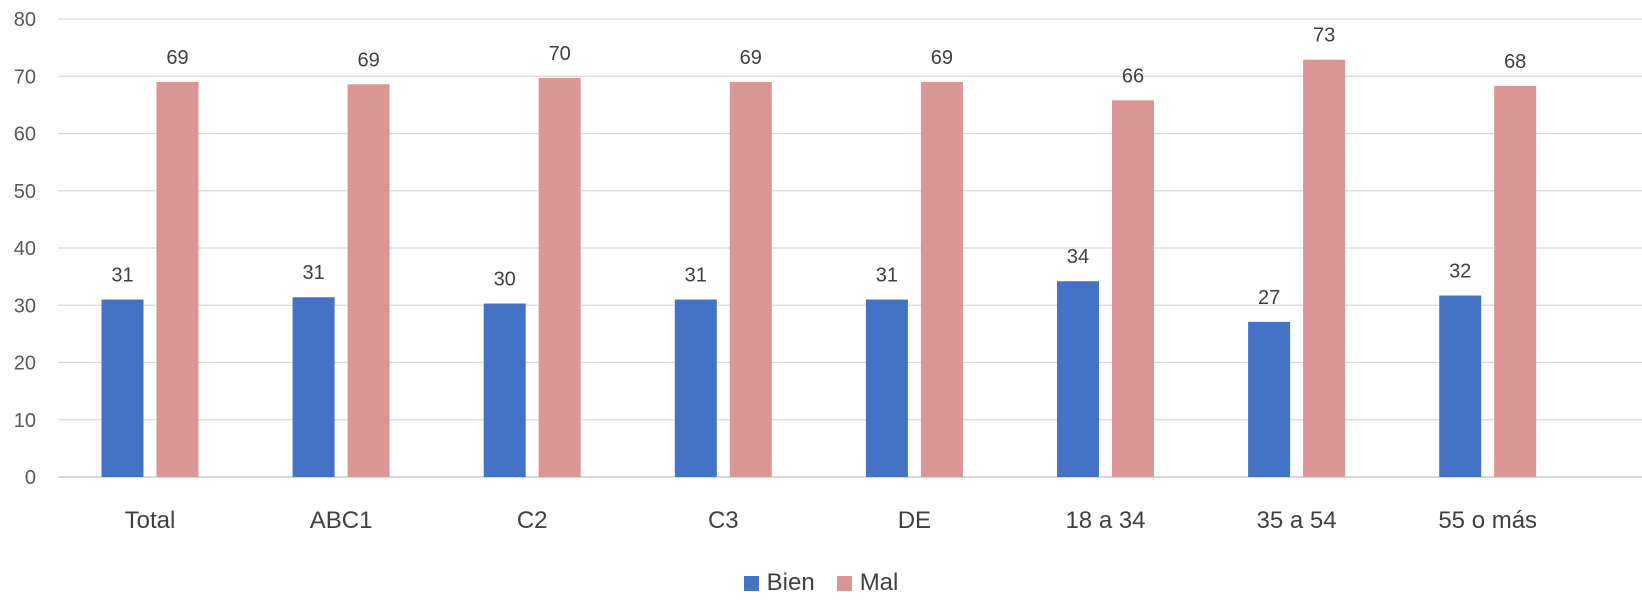 Image resolution: width=1642 pixels, height=614 pixels. Describe the element at coordinates (25, 421) in the screenshot. I see `y-tick-label: 10` at that location.